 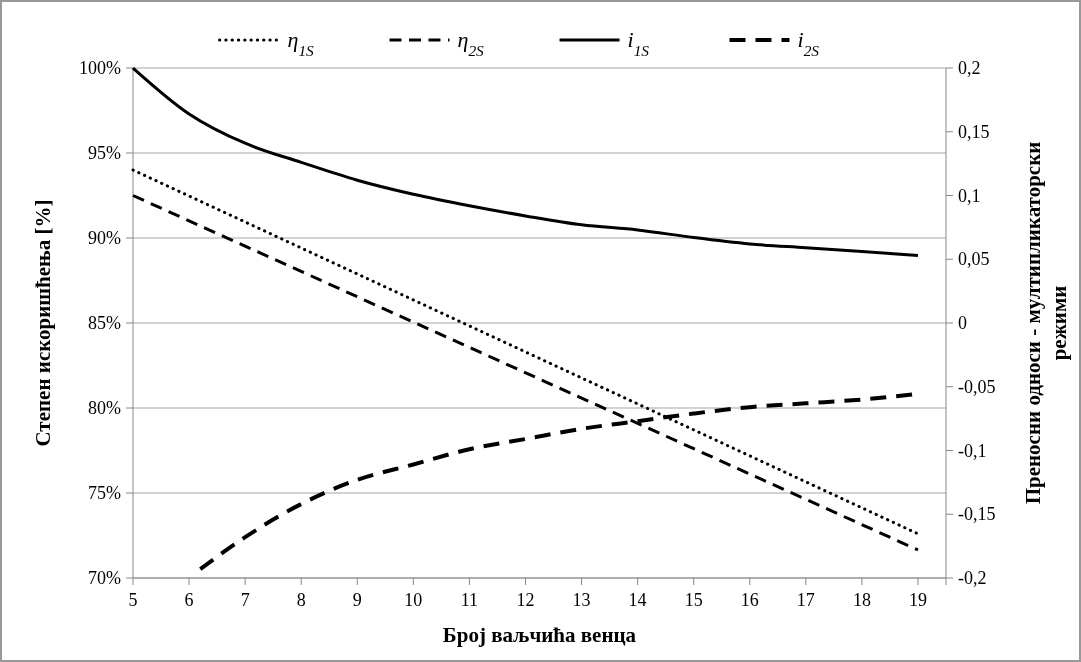 I want to click on y2-axis-title: Преносни односи - мултипликаторски режими, so click(x=1046, y=323).